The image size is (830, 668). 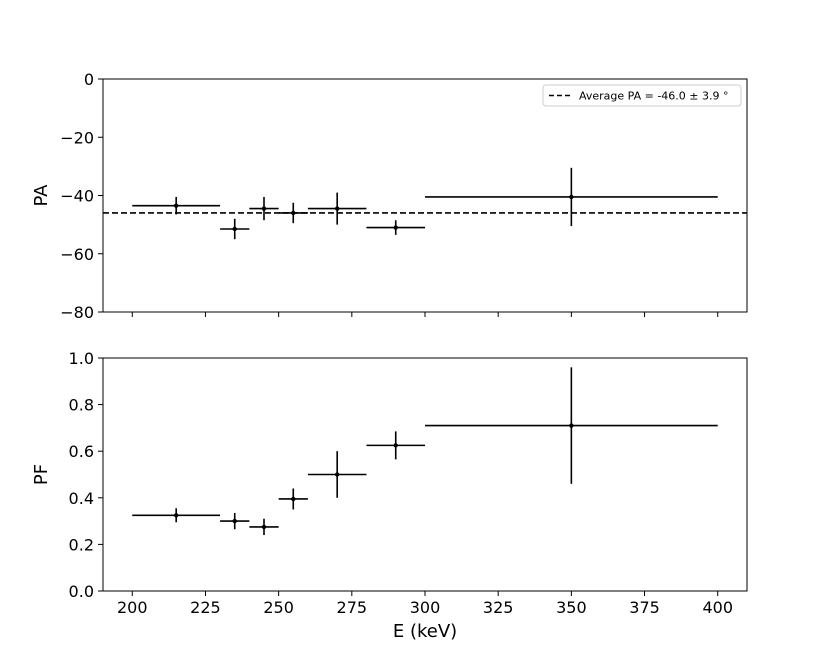 I want to click on legend: Average PA = -46.0 ± 3.9 °, so click(x=642, y=95).